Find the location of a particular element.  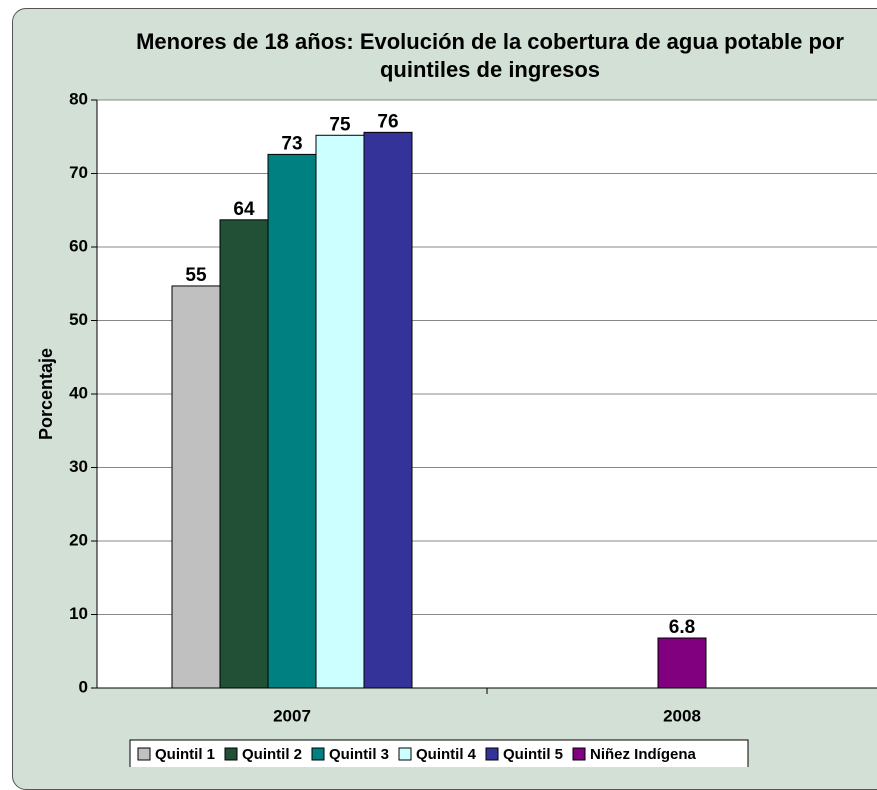

y-tick-label: 70 is located at coordinates (78, 172).